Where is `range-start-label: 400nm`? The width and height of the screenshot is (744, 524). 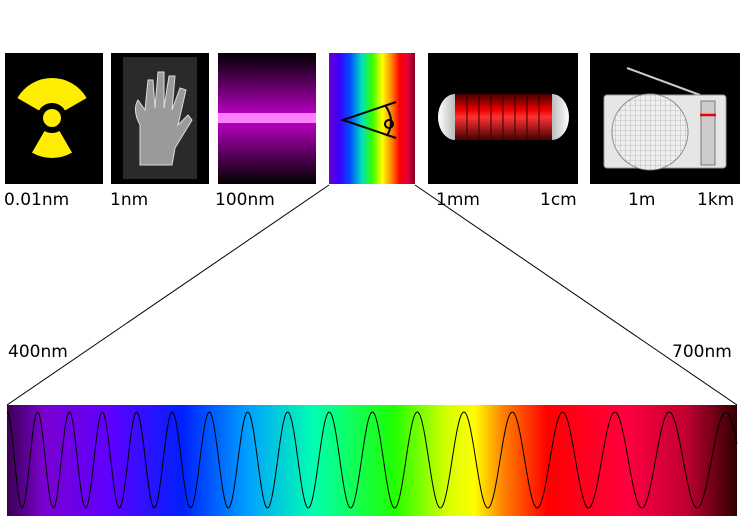 range-start-label: 400nm is located at coordinates (38, 352).